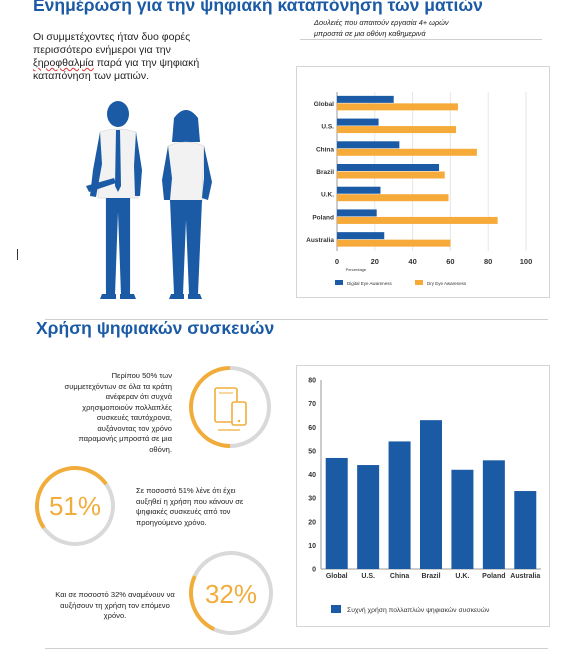  What do you see at coordinates (462, 576) in the screenshot?
I see `v-category-label: U.K.` at bounding box center [462, 576].